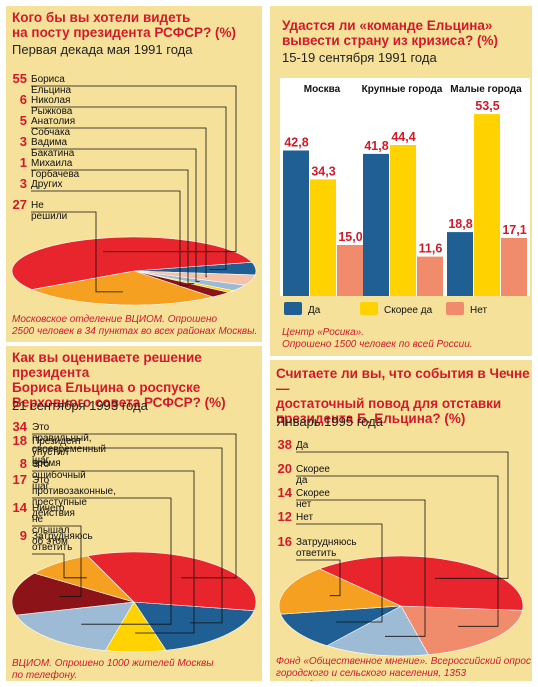 This screenshot has height=687, width=538. I want to click on value-label: 27, so click(19, 204).